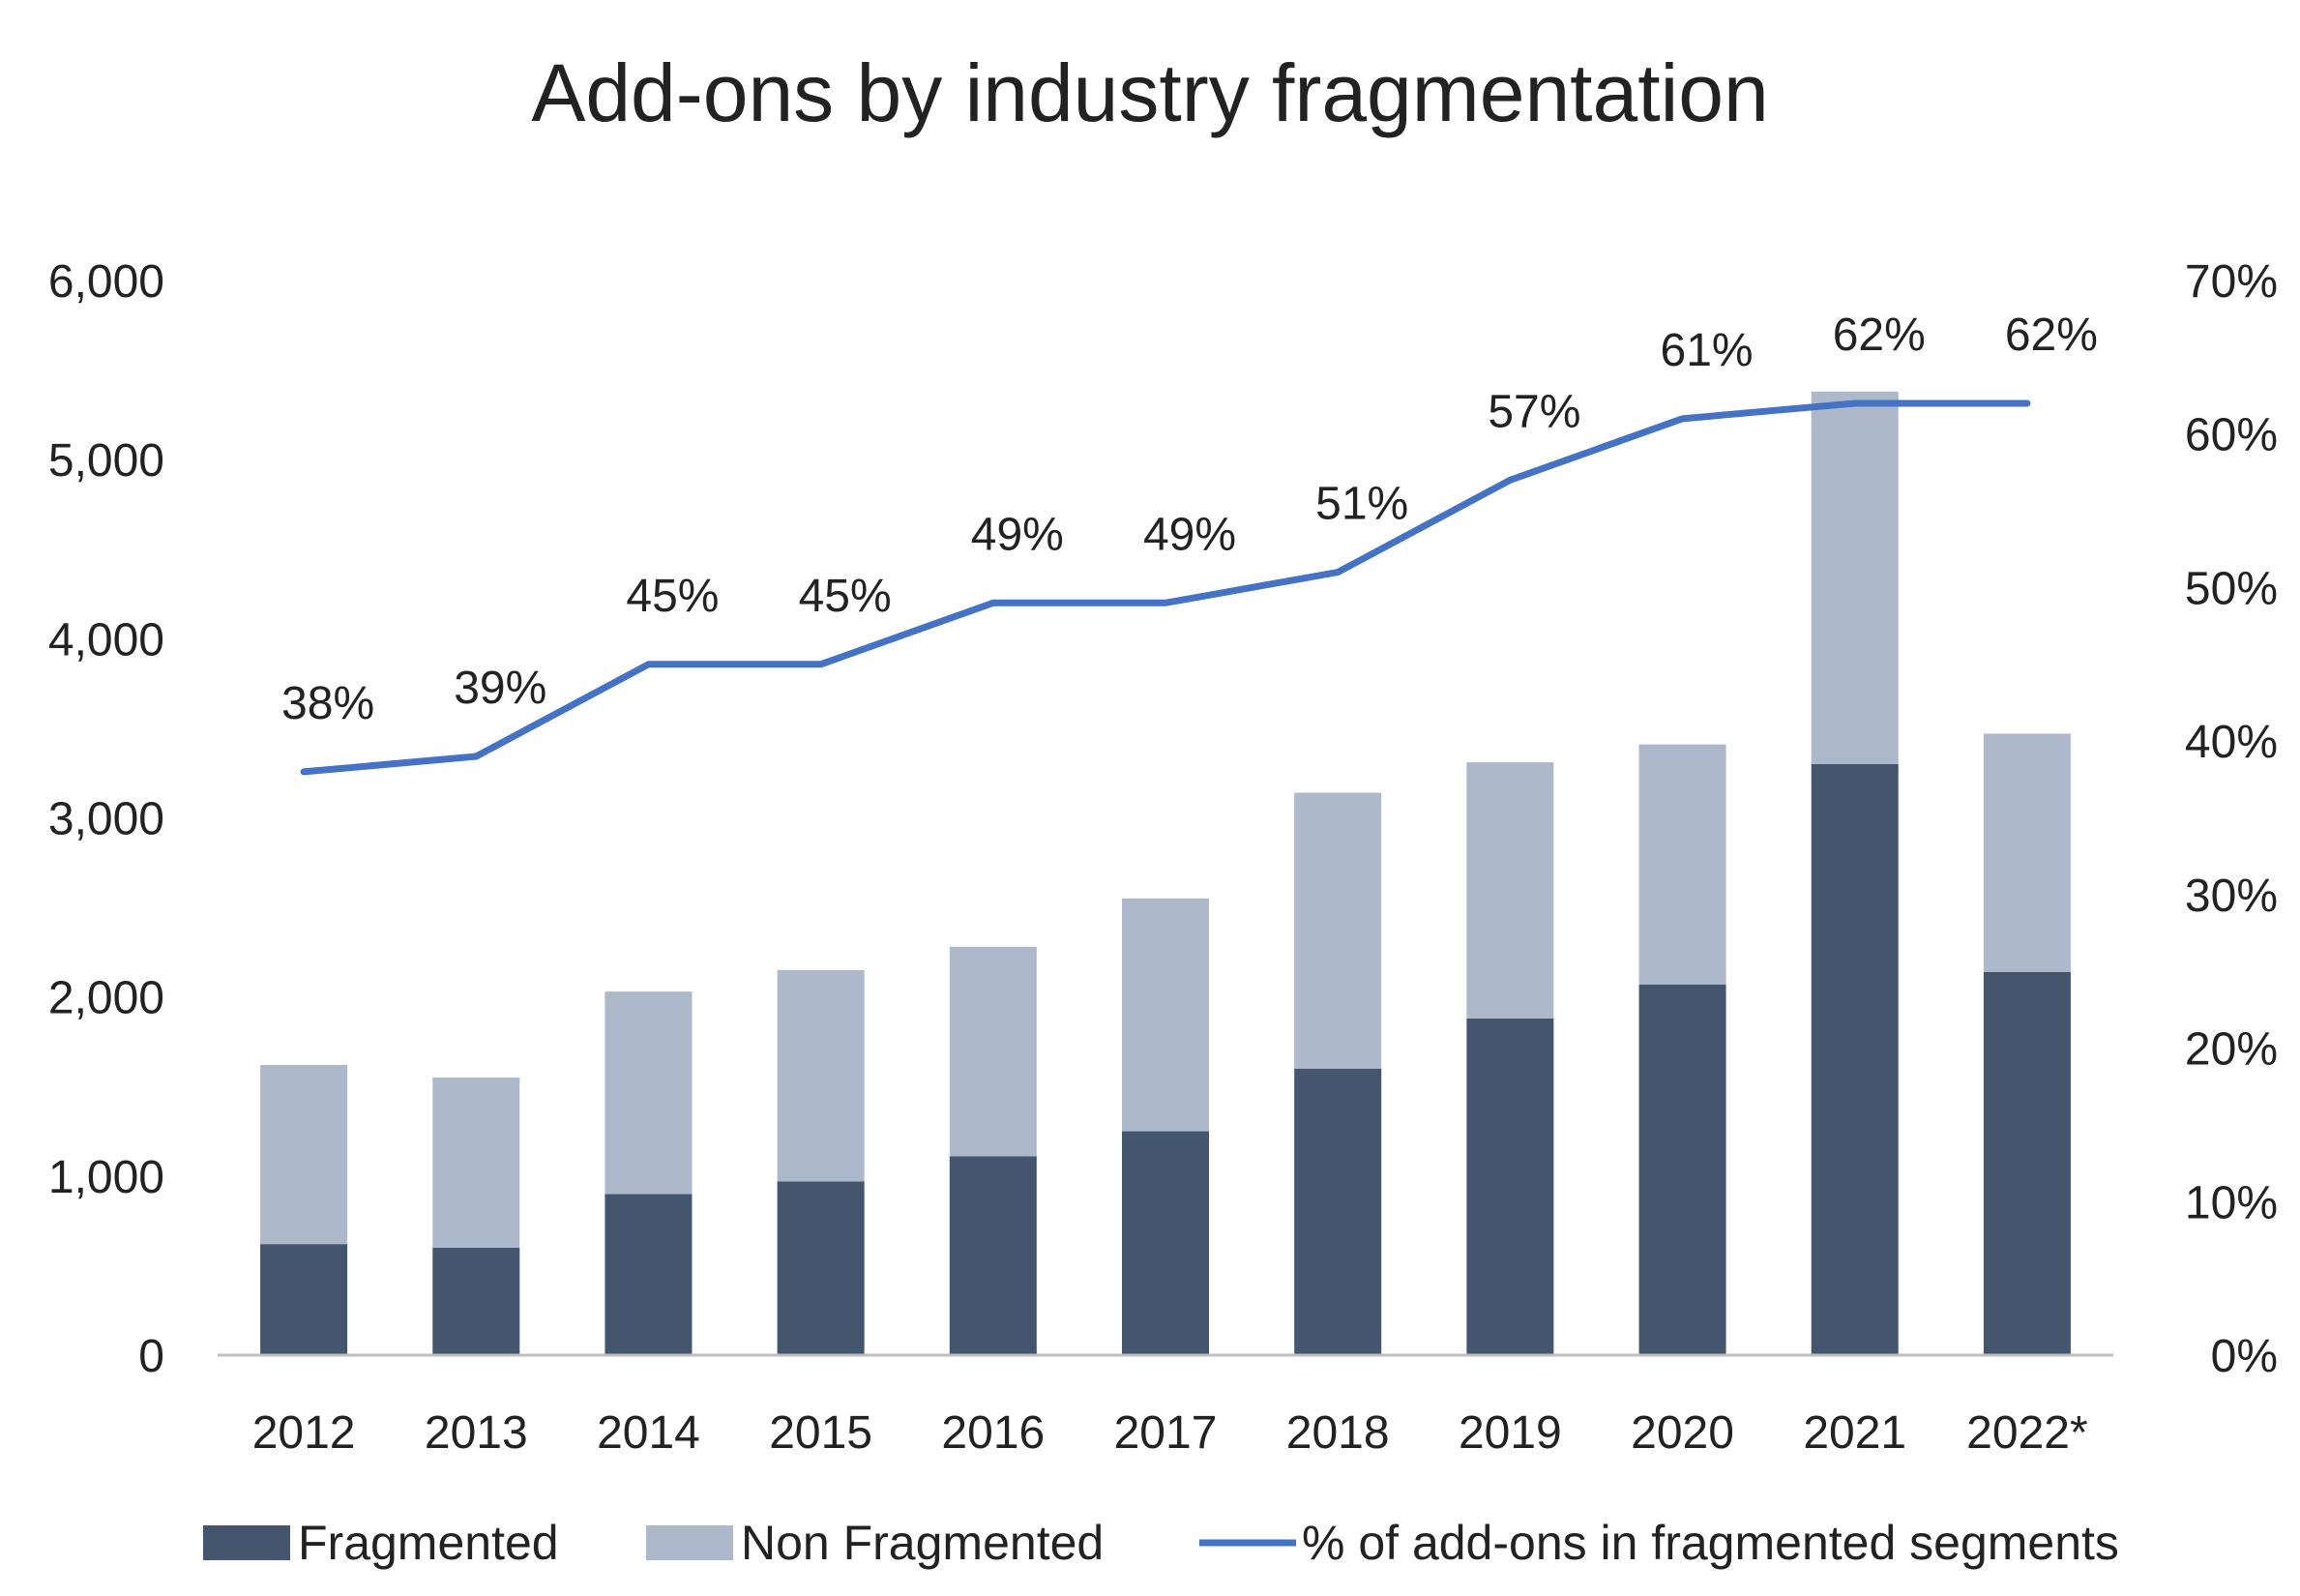  What do you see at coordinates (476, 1433) in the screenshot?
I see `x-axis-tick-label: 2013` at bounding box center [476, 1433].